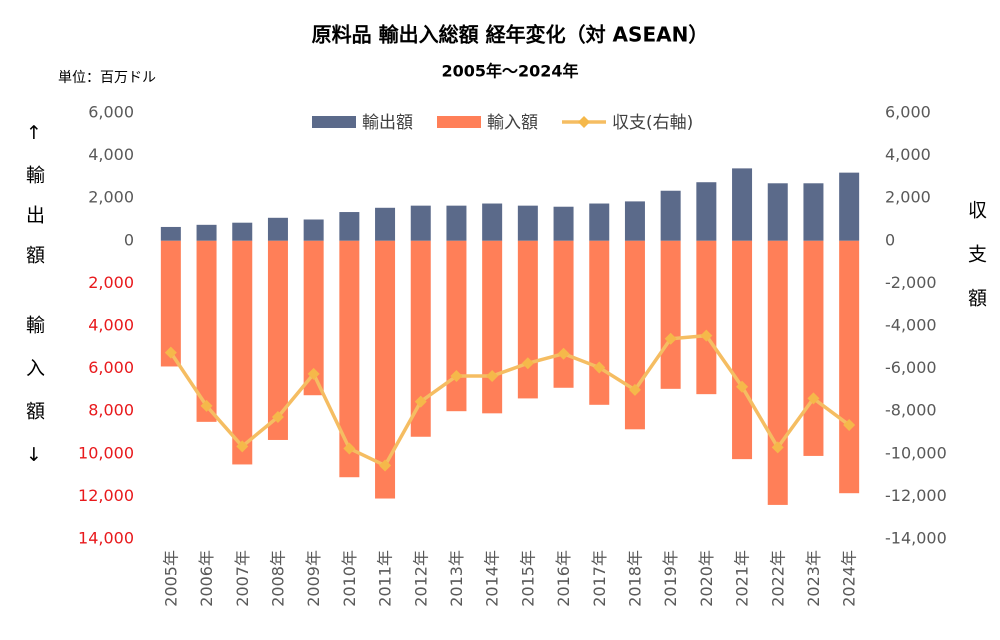 The image size is (1000, 640). Describe the element at coordinates (911, 367) in the screenshot. I see `y2-tick-label: -6,000` at that location.